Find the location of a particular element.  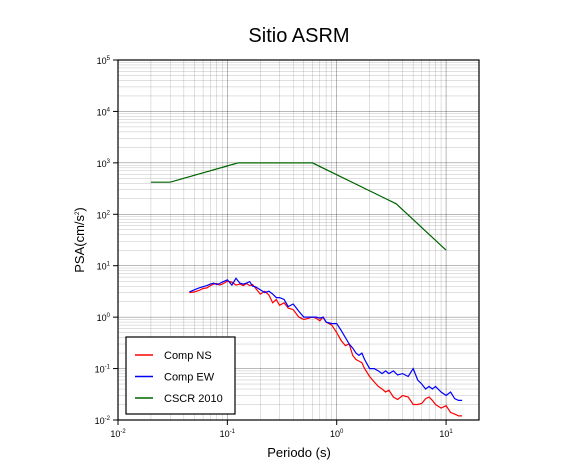

x-axis-label: Periodo (s) is located at coordinates (299, 452).